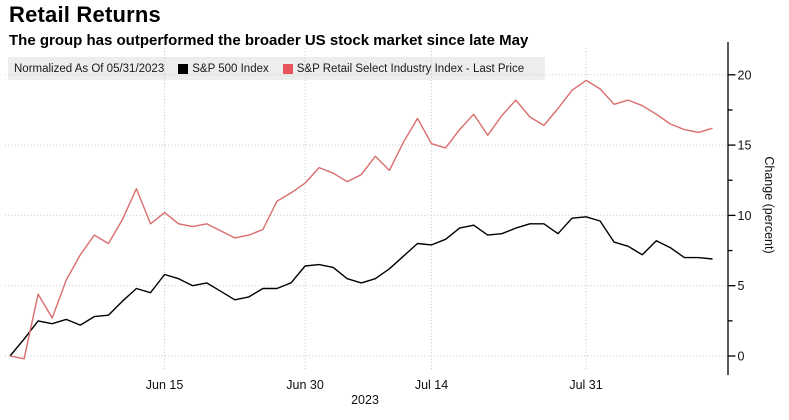 The height and width of the screenshot is (420, 789). Describe the element at coordinates (745, 75) in the screenshot. I see `y-tick-label: 20` at that location.